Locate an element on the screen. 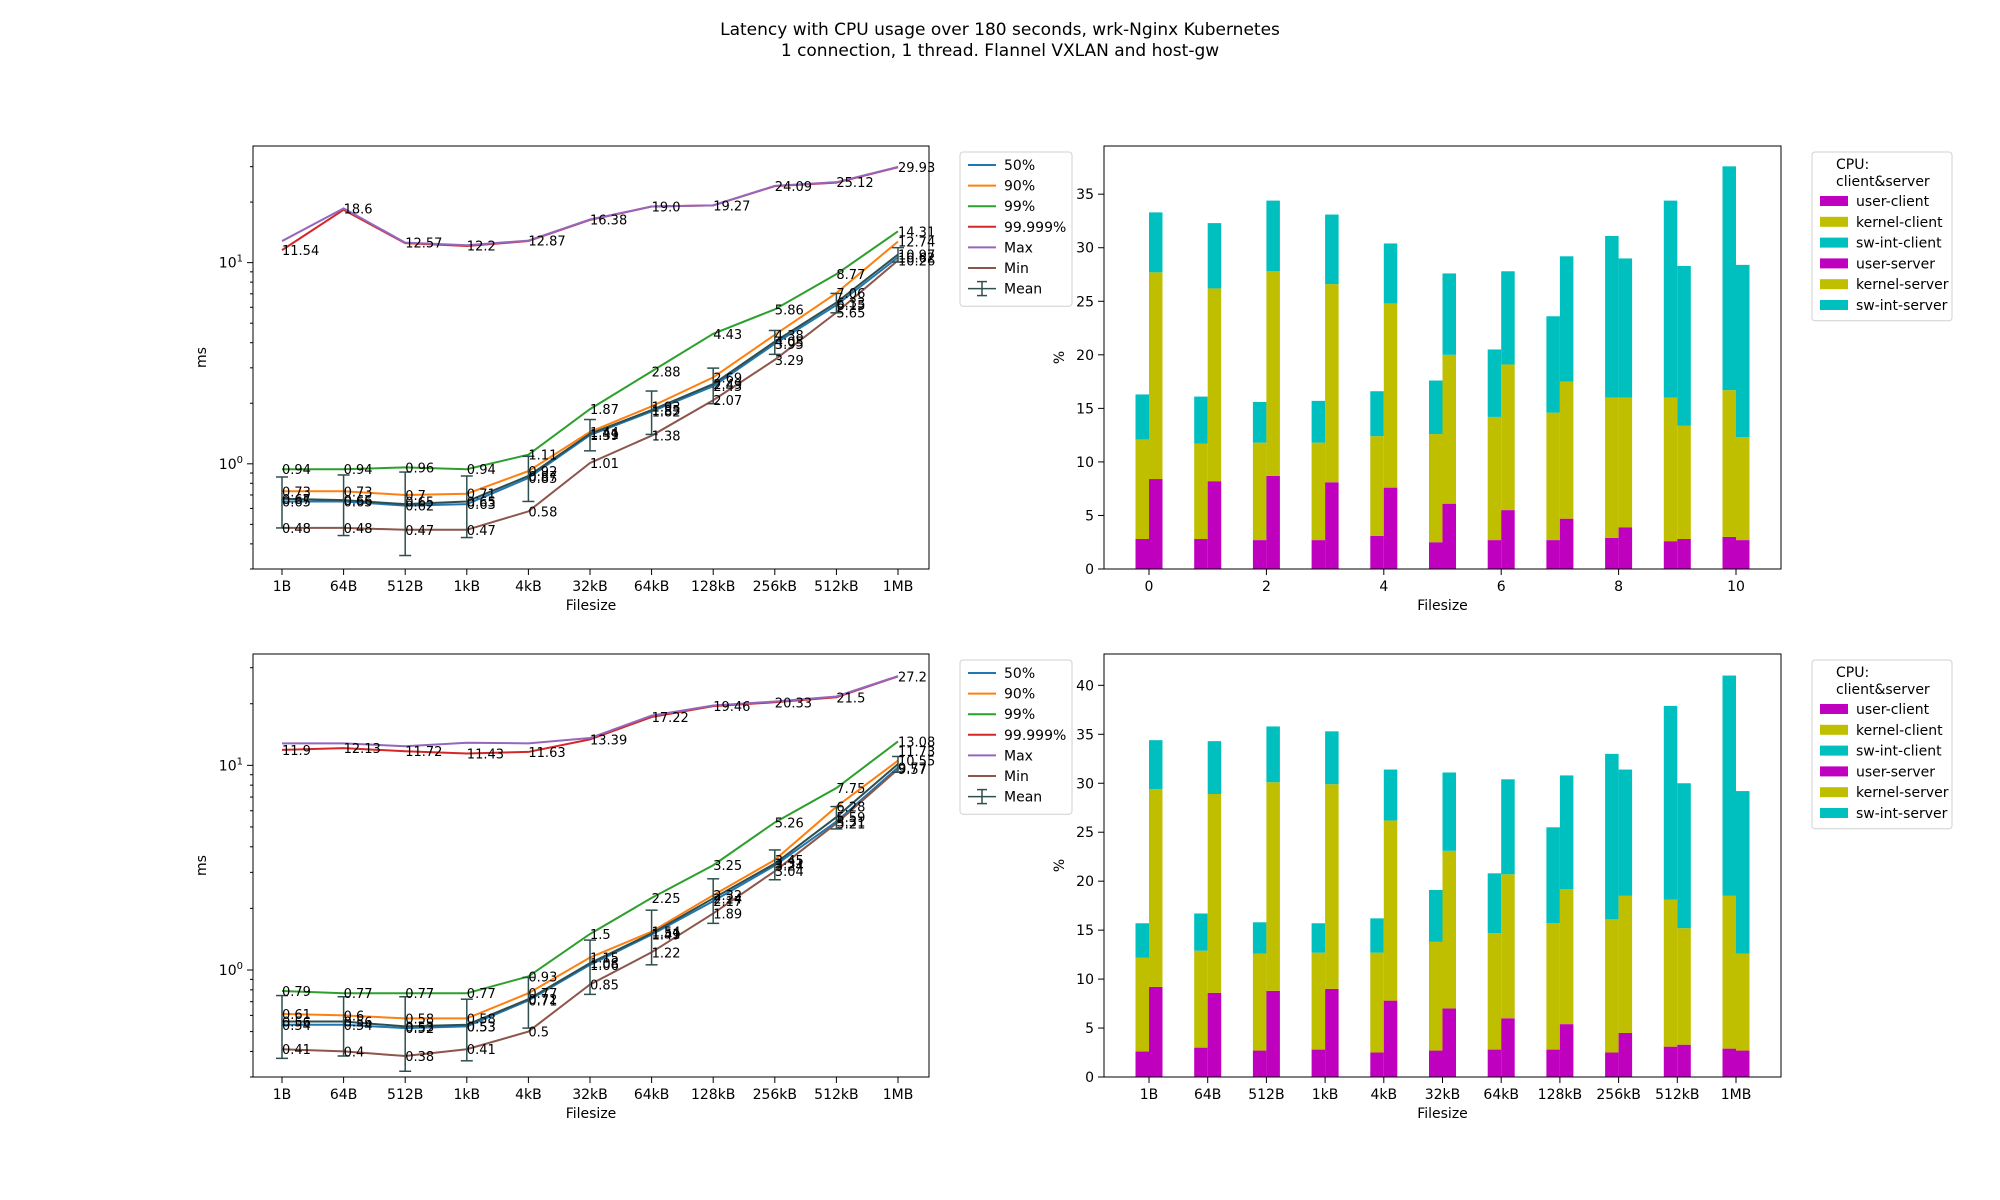 This screenshot has height=1200, width=2000. data-label: 1.87 is located at coordinates (604, 410).